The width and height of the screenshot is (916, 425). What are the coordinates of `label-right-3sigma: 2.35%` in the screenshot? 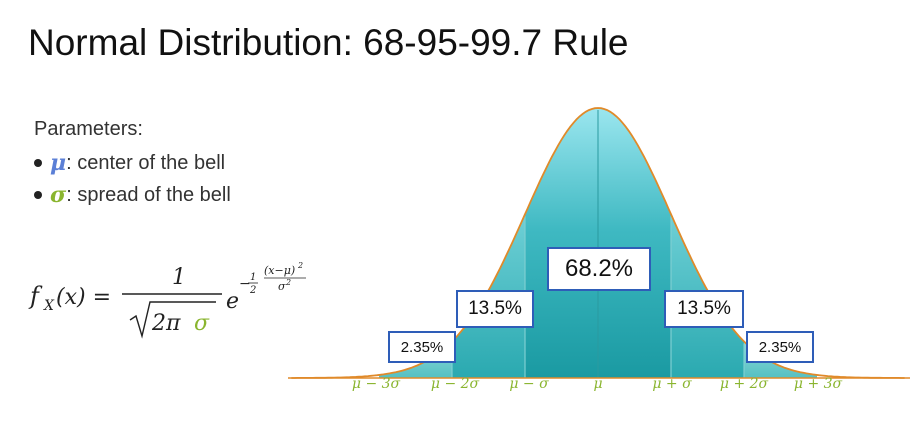 It's located at (780, 347).